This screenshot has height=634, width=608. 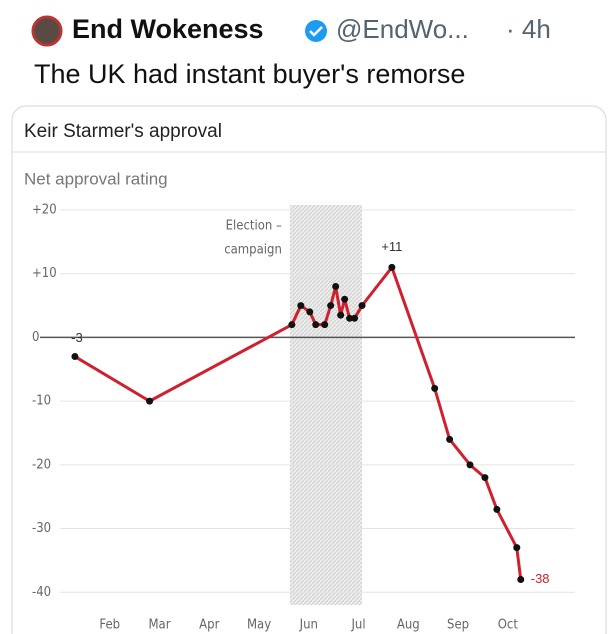 I want to click on value-label: +11, so click(x=391, y=246).